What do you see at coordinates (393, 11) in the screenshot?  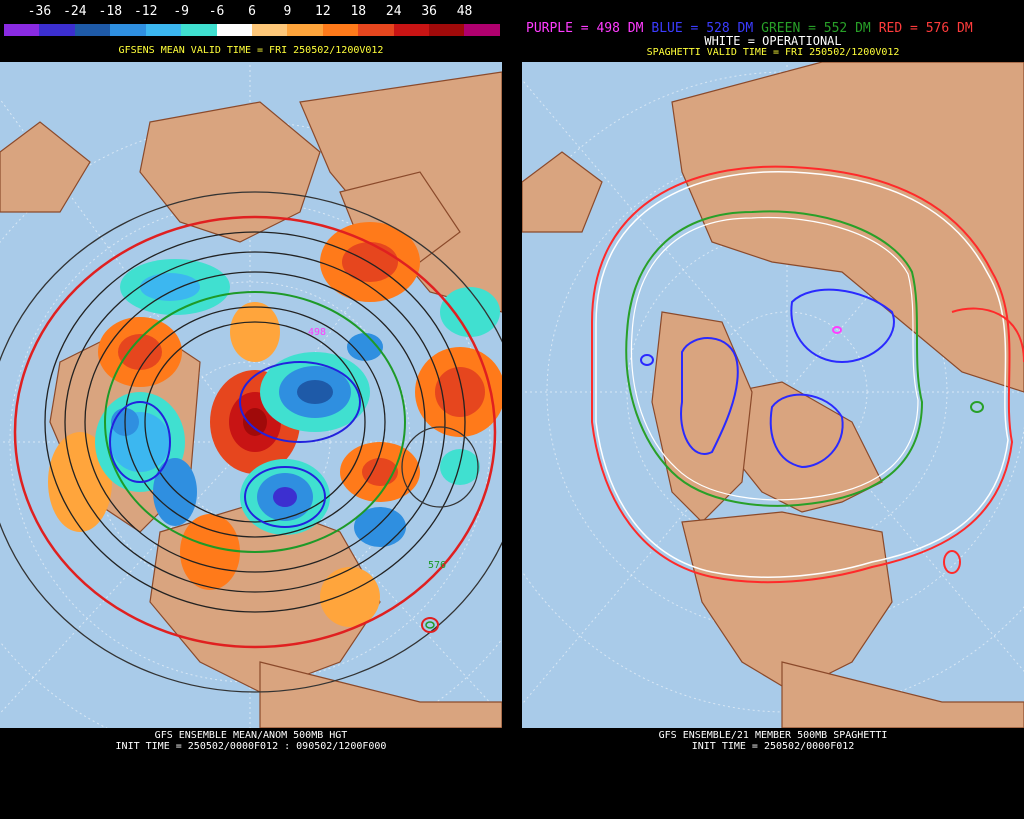 I see `legend-label: 24` at bounding box center [393, 11].